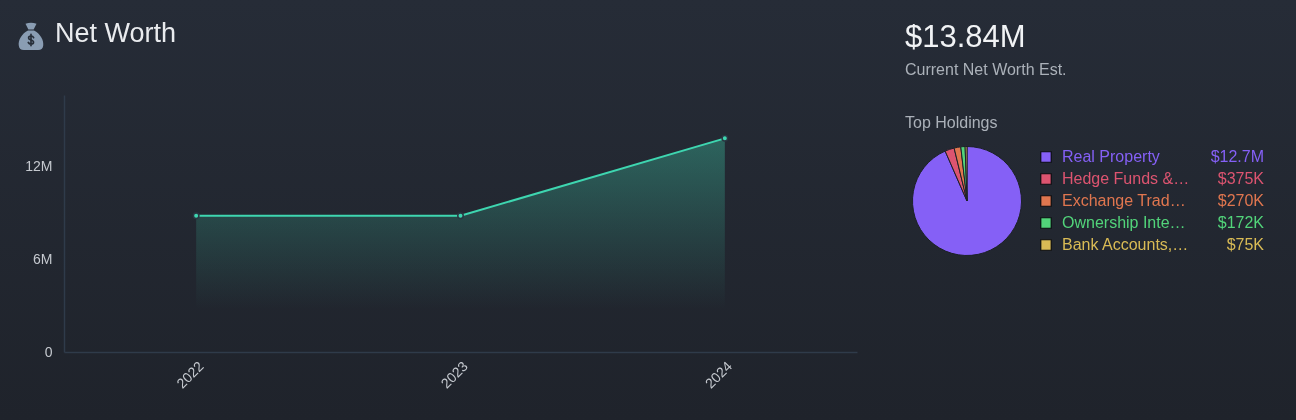 This screenshot has height=420, width=1296. Describe the element at coordinates (1241, 200) in the screenshot. I see `data-label: $270K` at that location.